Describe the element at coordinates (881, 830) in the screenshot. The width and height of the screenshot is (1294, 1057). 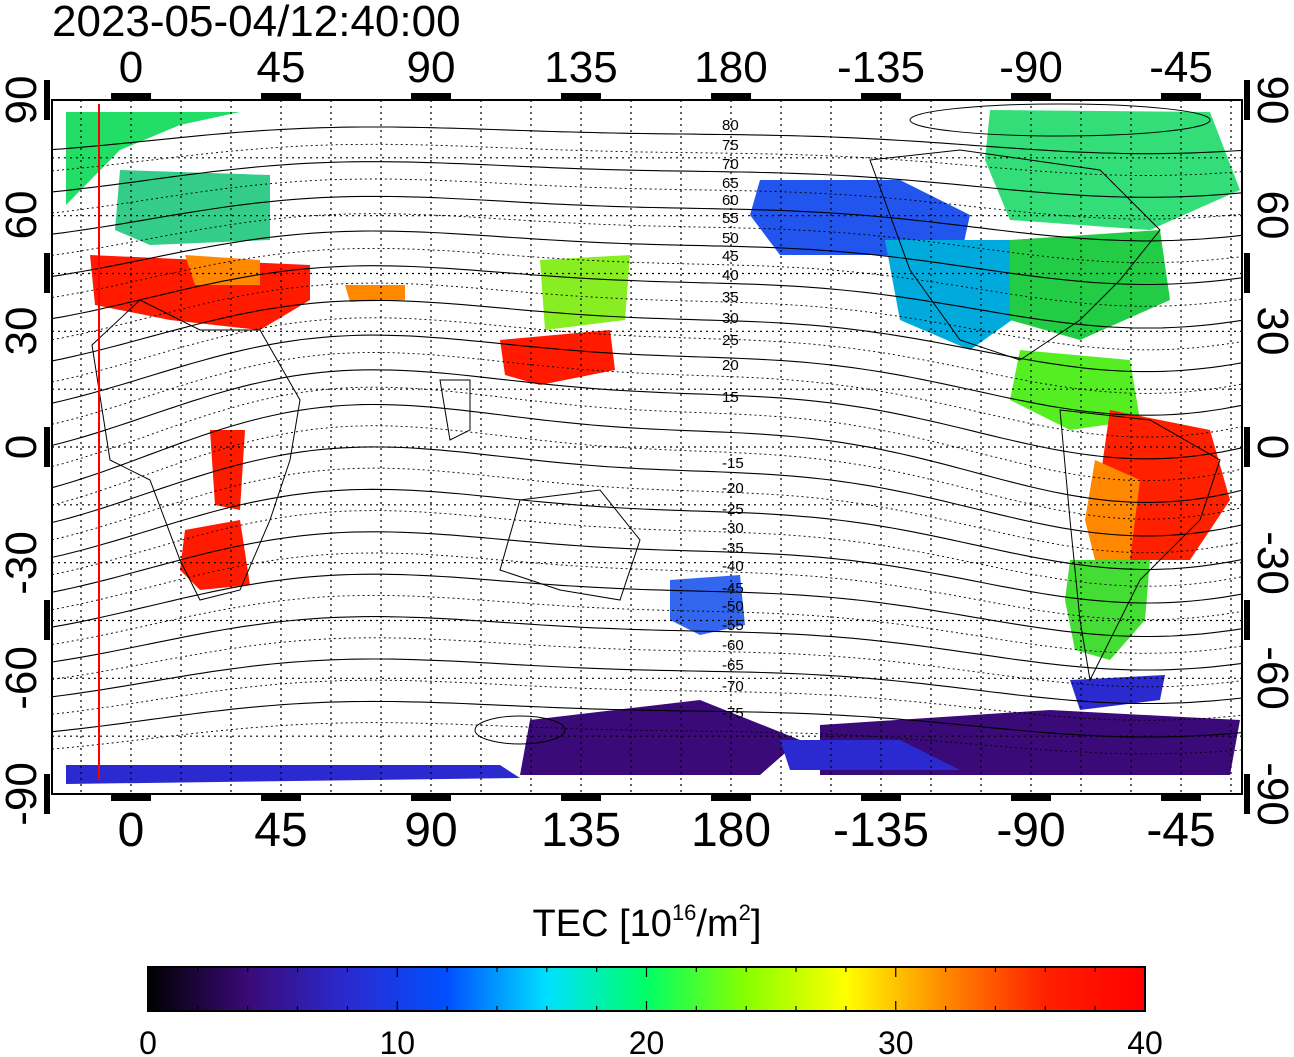
I see `bottom-lon-label: -135` at that location.